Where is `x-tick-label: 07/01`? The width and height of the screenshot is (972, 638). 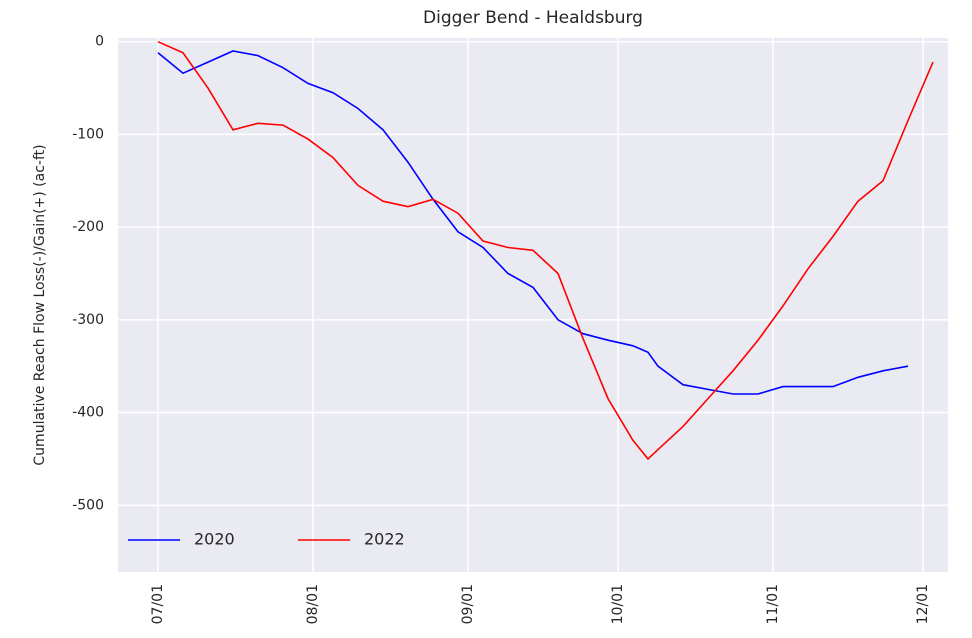
x-tick-label: 07/01 is located at coordinates (158, 604).